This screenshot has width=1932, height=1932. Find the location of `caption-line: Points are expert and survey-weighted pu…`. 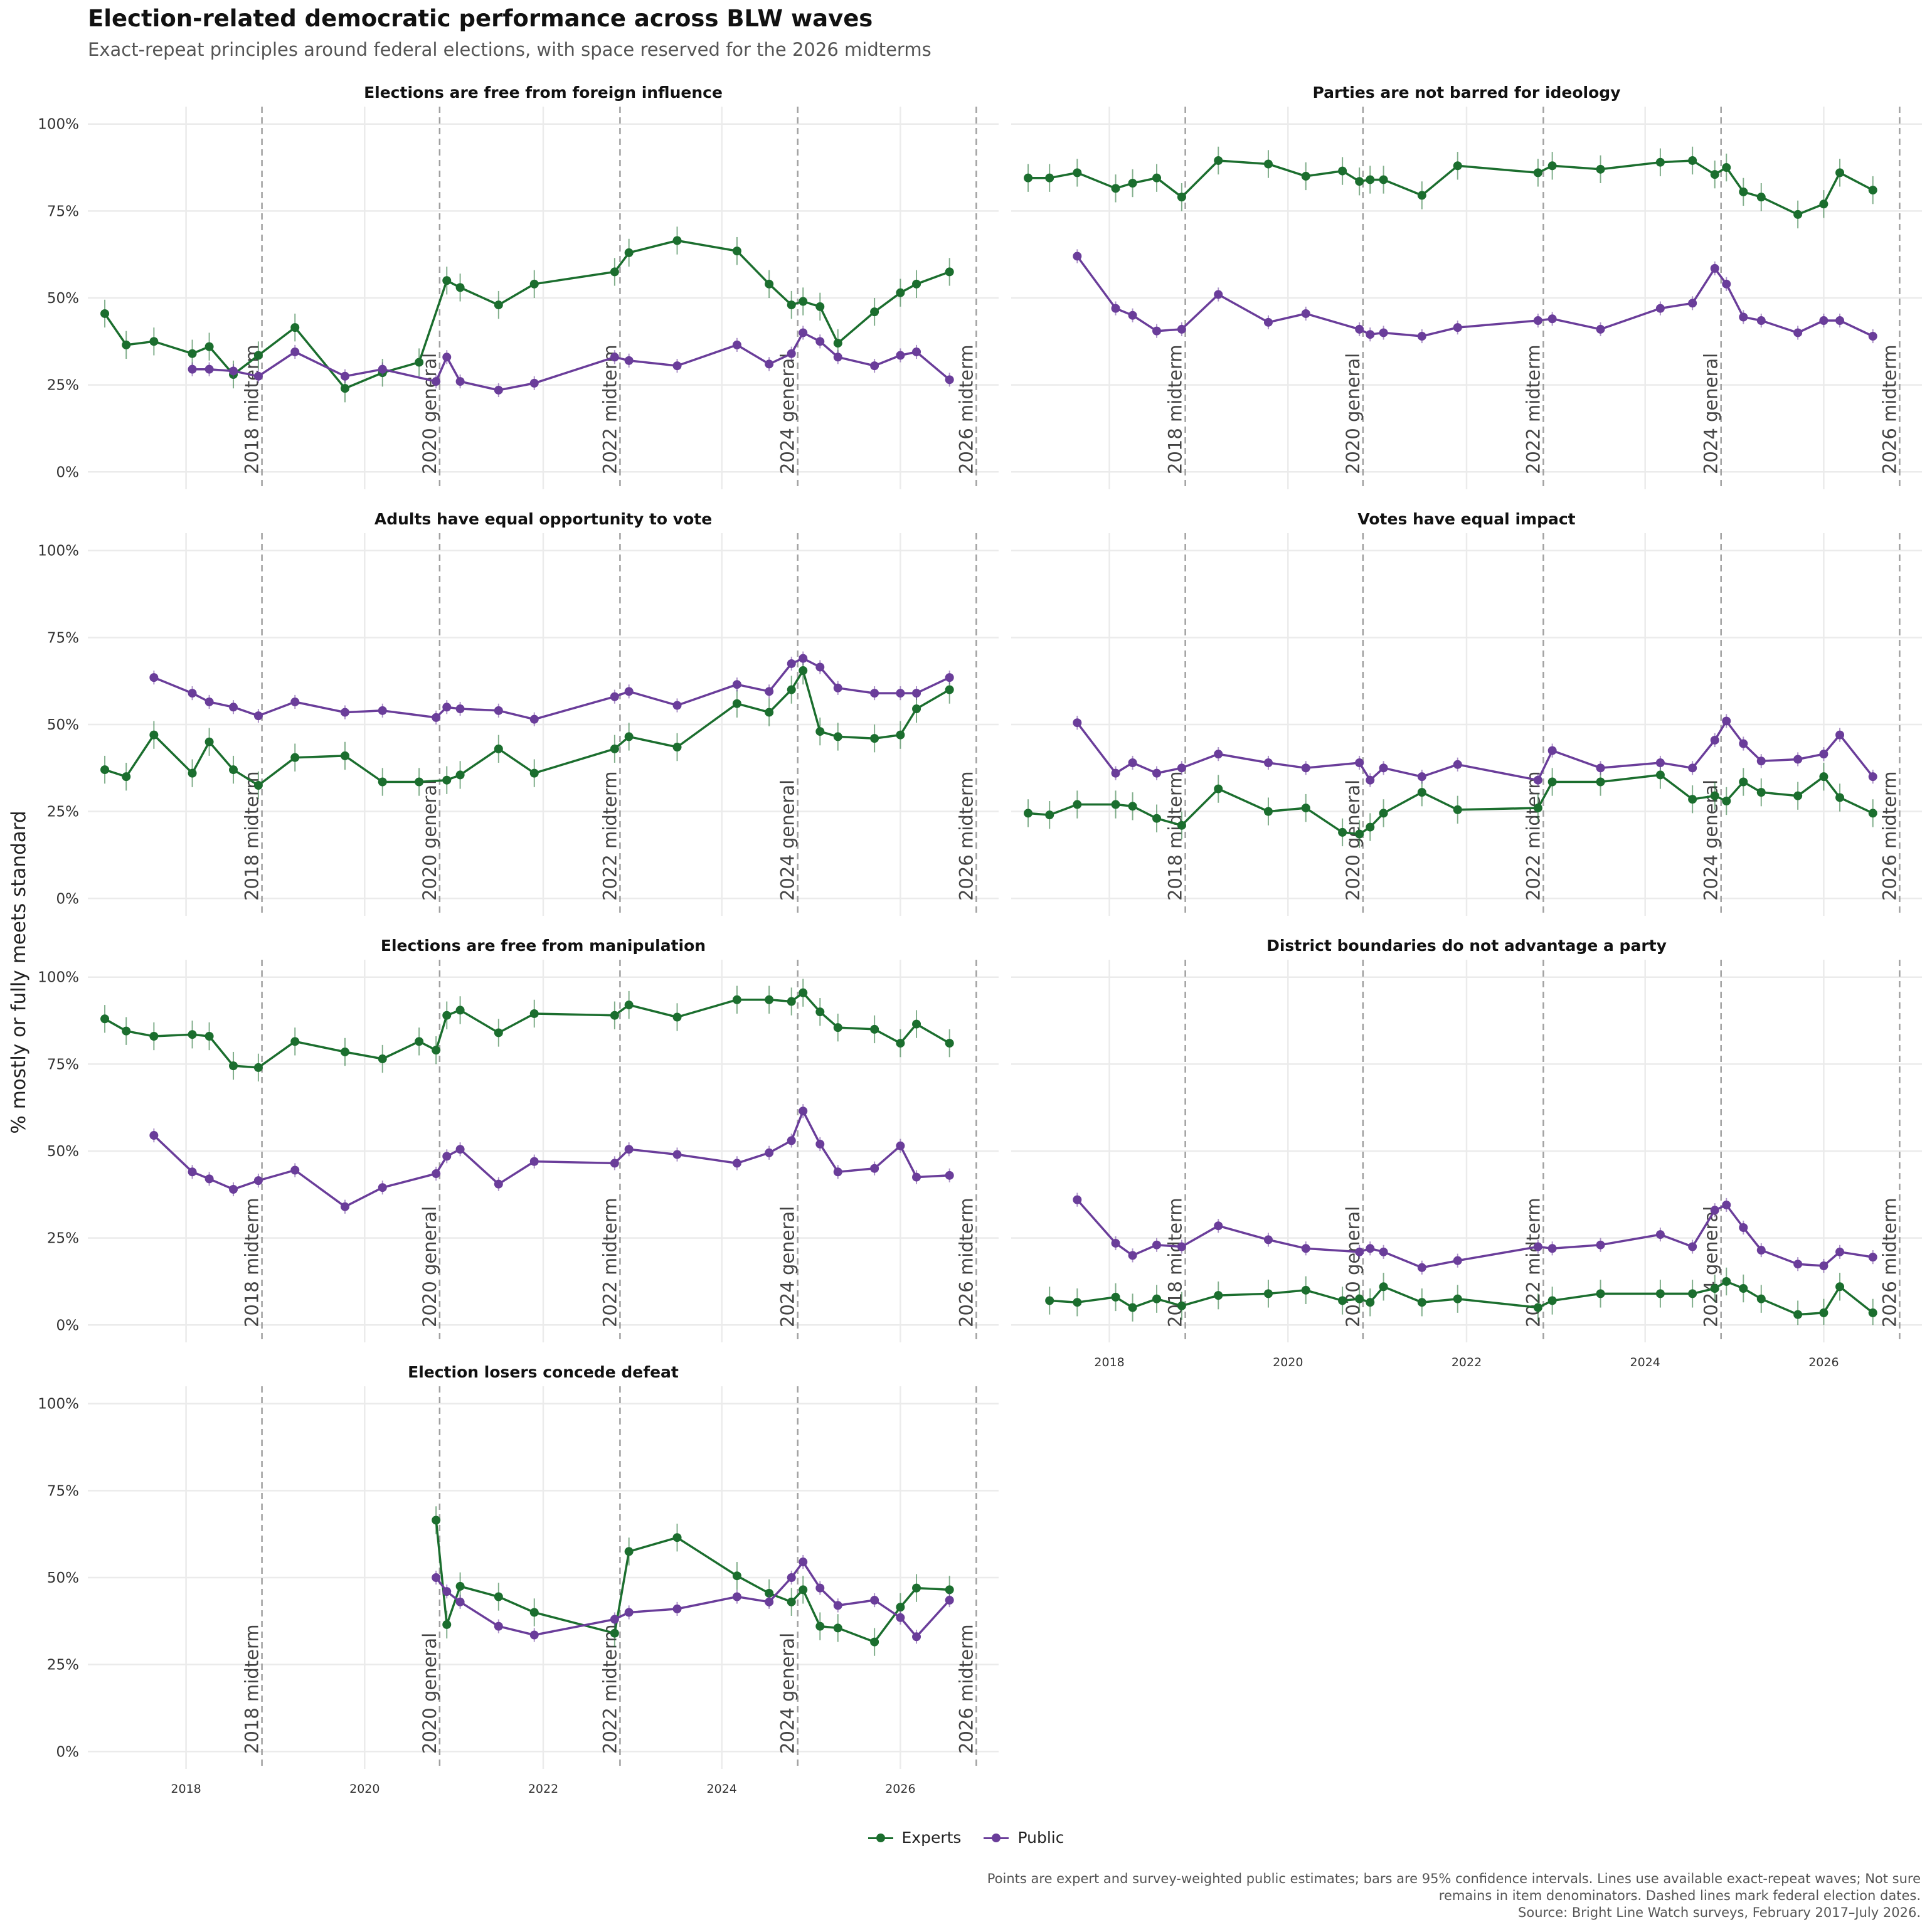

caption-line: Points are expert and survey-weighted pu… is located at coordinates (1454, 1878).